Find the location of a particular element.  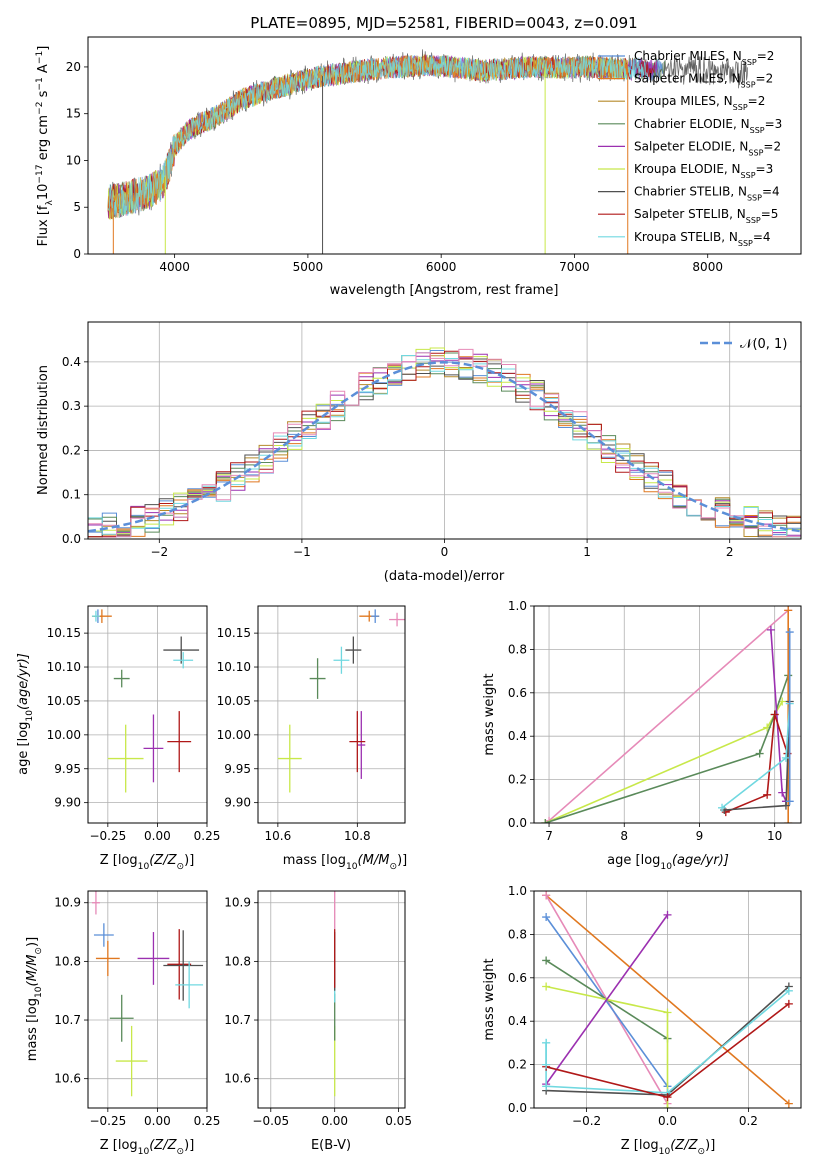

legend-label: Chabrier STELIB, NSSP=4 is located at coordinates (707, 194).